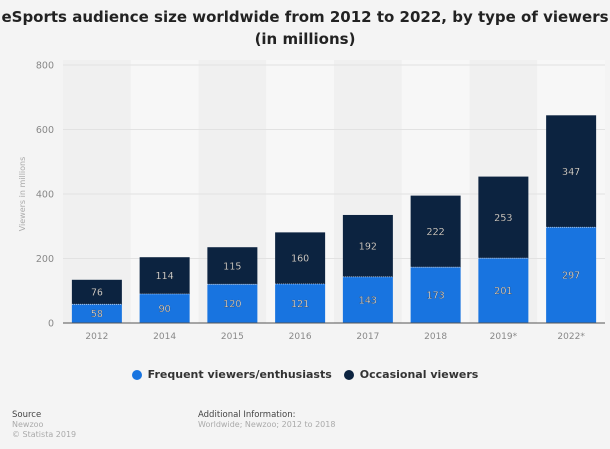  What do you see at coordinates (232, 337) in the screenshot?
I see `x-tick-label: 2015` at bounding box center [232, 337].